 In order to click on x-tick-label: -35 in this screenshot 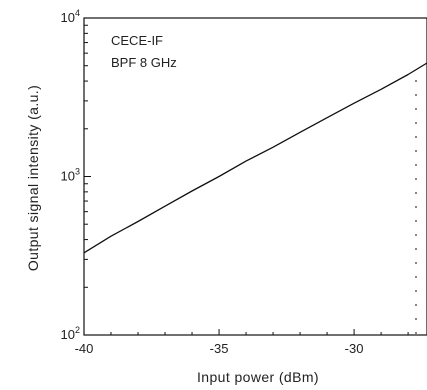, I will do `click(219, 348)`.